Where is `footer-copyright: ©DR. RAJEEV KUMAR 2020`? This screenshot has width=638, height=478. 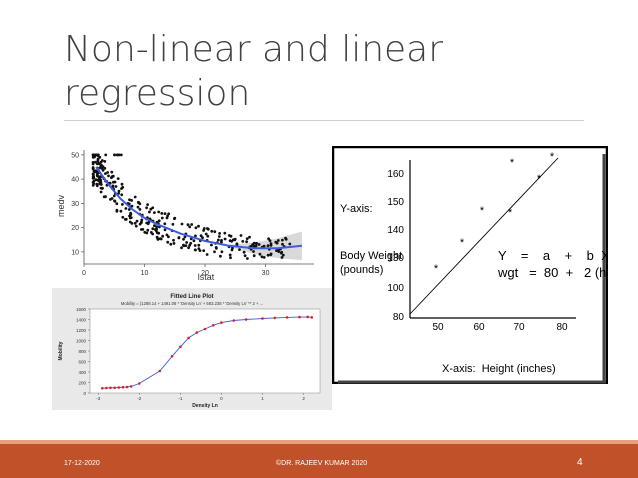
footer-copyright: ©DR. RAJEEV KUMAR 2020 is located at coordinates (322, 463).